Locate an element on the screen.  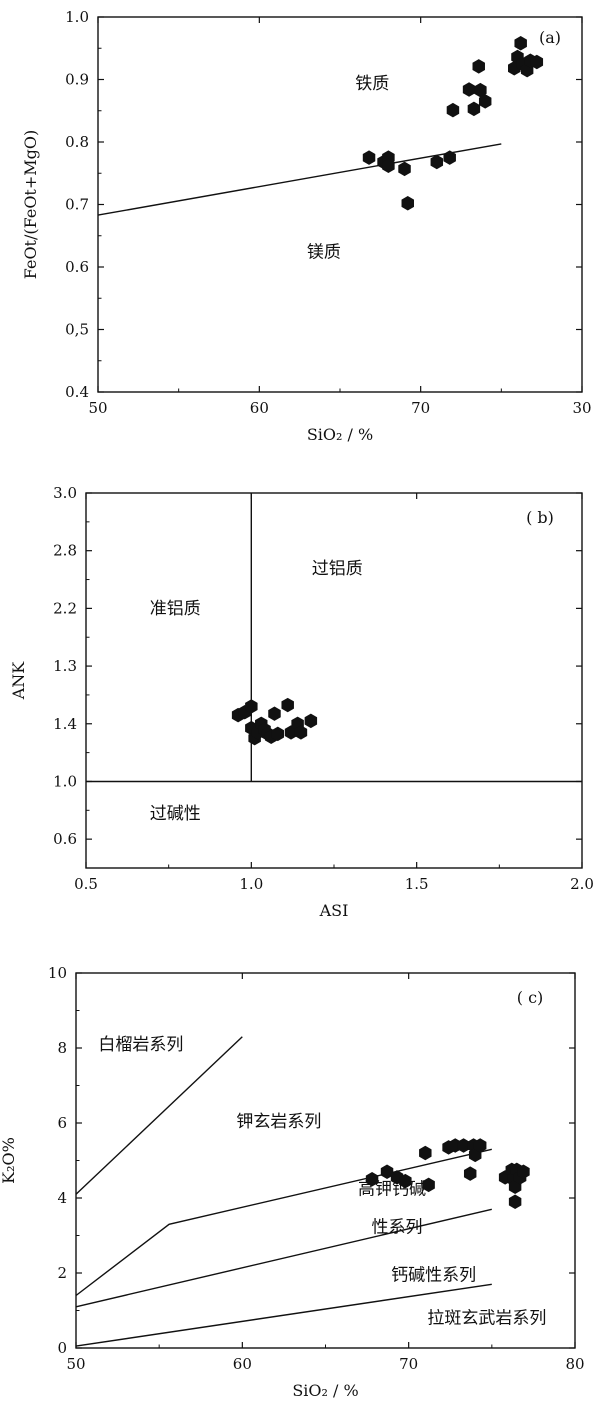
region-label: 钾玄岩系列 is located at coordinates (278, 1122).